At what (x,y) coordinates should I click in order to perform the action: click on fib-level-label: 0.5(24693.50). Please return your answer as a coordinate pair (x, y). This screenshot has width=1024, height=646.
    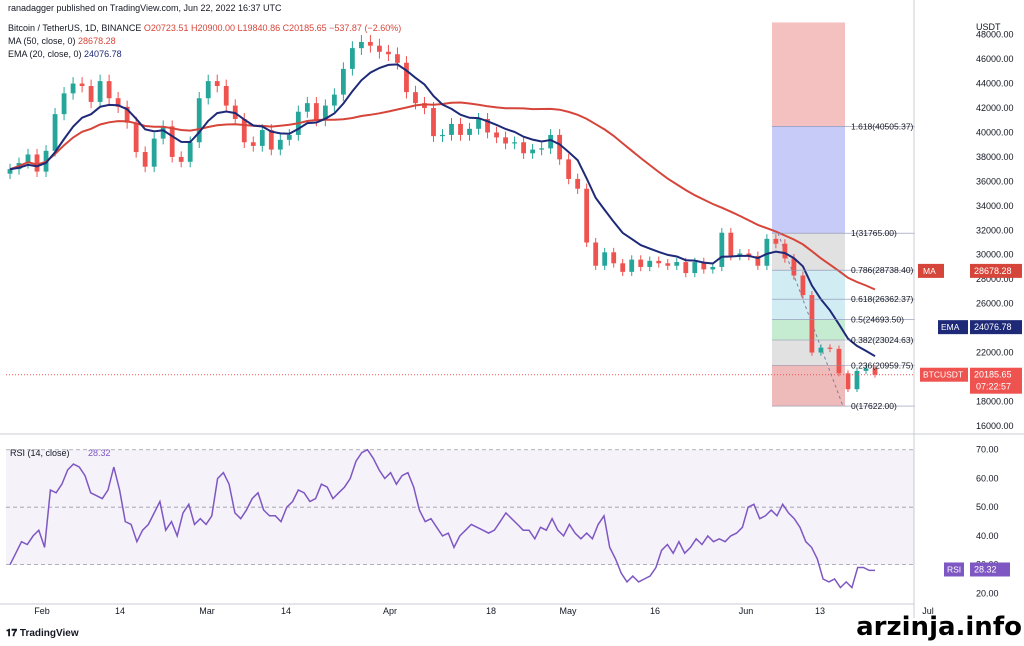
    Looking at the image, I should click on (877, 320).